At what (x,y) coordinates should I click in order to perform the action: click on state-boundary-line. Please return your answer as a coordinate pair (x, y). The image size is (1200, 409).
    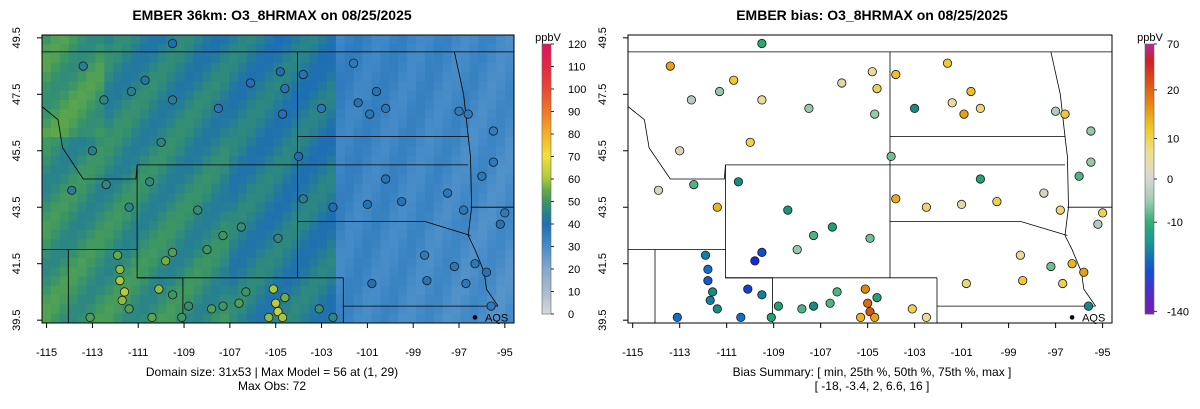
    Looking at the image, I should click on (677, 142).